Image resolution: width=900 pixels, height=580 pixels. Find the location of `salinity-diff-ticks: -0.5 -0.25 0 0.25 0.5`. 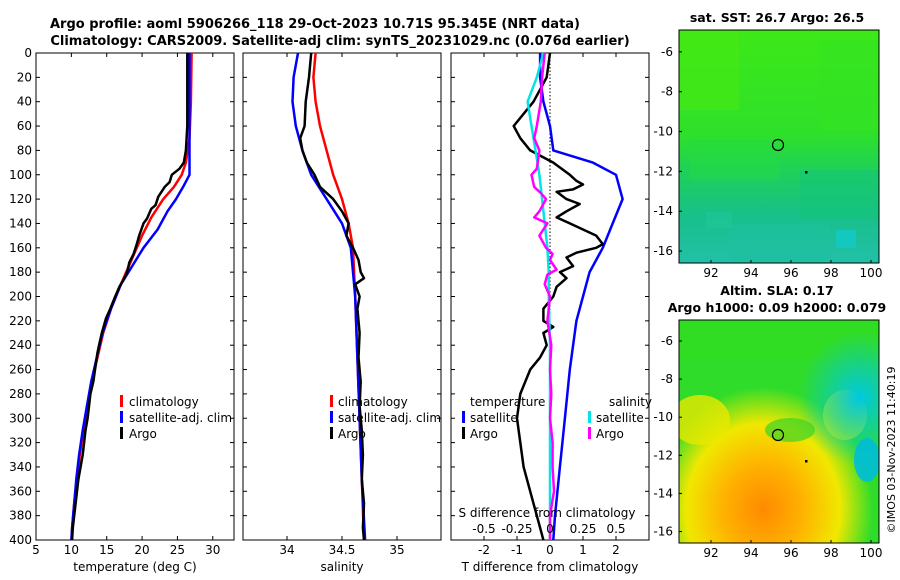

salinity-diff-ticks: -0.5 -0.25 0 0.25 0.5 is located at coordinates (548, 529).